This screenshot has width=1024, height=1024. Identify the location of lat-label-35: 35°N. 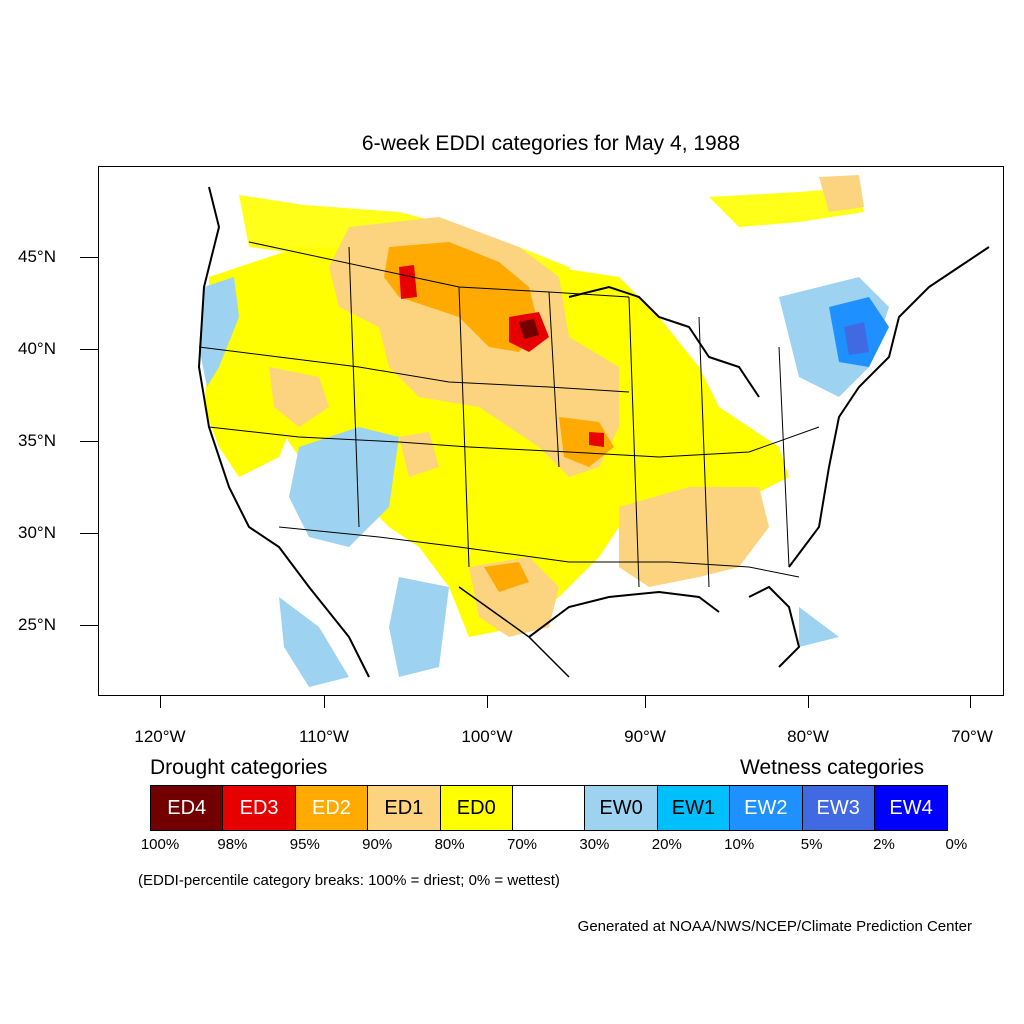
(37, 440).